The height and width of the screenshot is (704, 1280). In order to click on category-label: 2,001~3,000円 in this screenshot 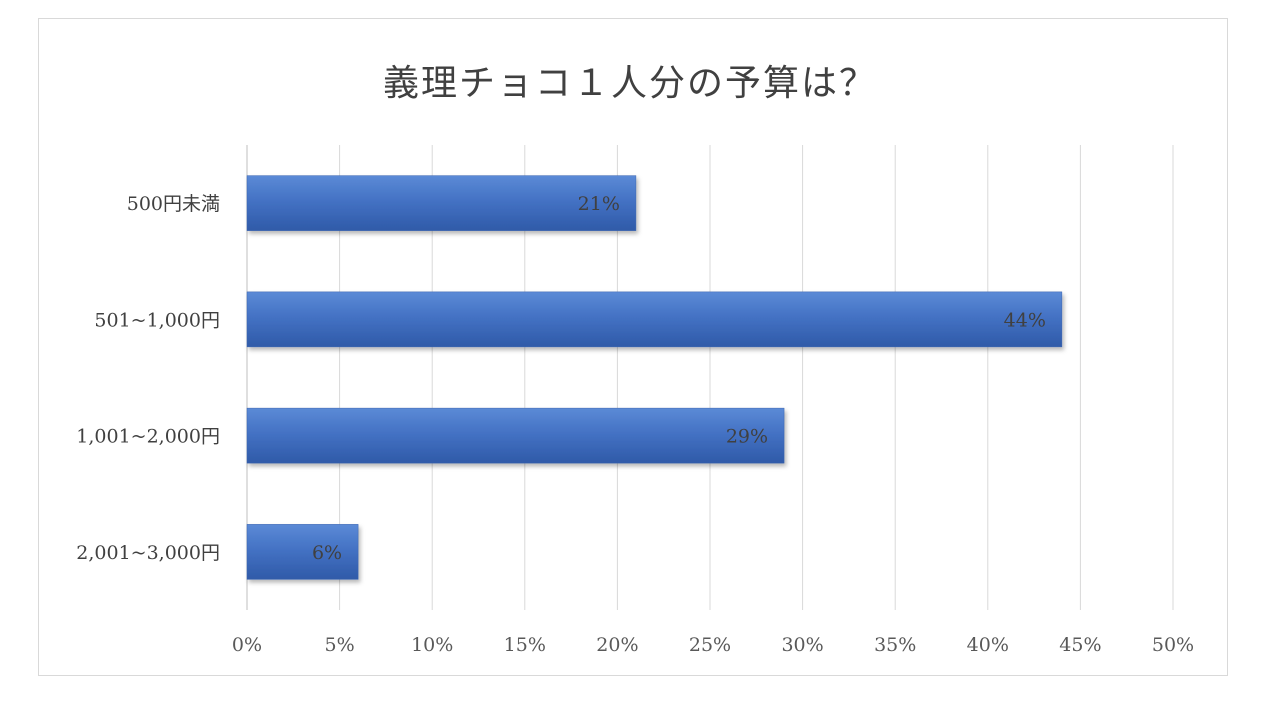, I will do `click(148, 553)`.